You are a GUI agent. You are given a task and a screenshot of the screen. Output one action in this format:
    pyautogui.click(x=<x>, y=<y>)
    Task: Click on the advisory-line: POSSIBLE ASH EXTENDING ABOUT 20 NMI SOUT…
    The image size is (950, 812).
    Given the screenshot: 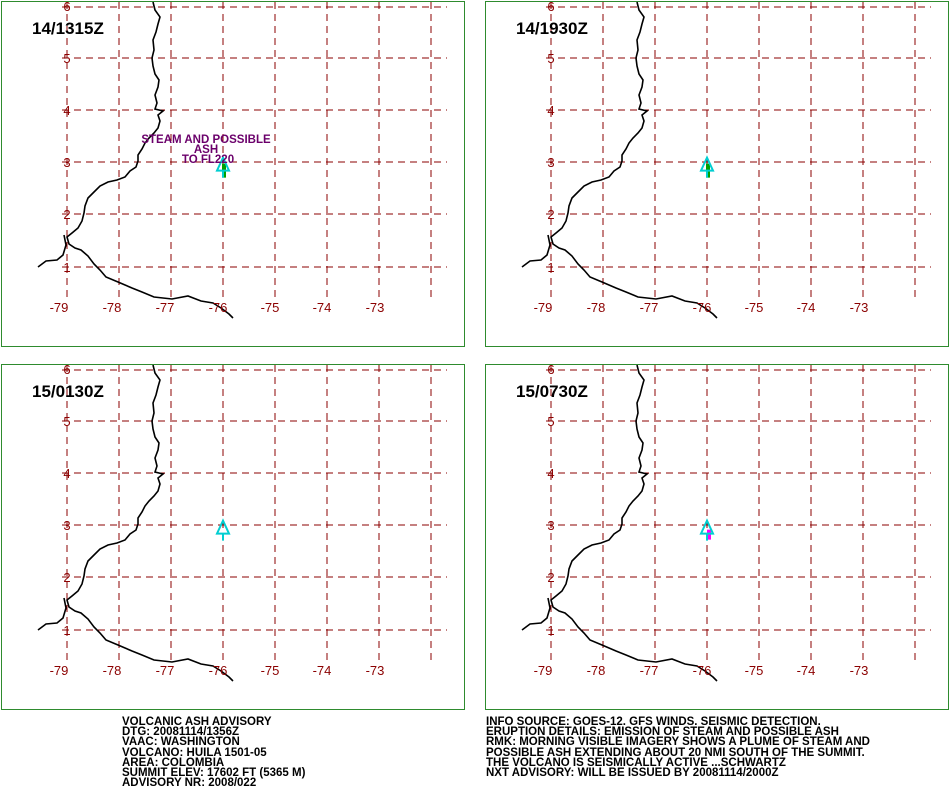 What is the action you would take?
    pyautogui.click(x=675, y=752)
    